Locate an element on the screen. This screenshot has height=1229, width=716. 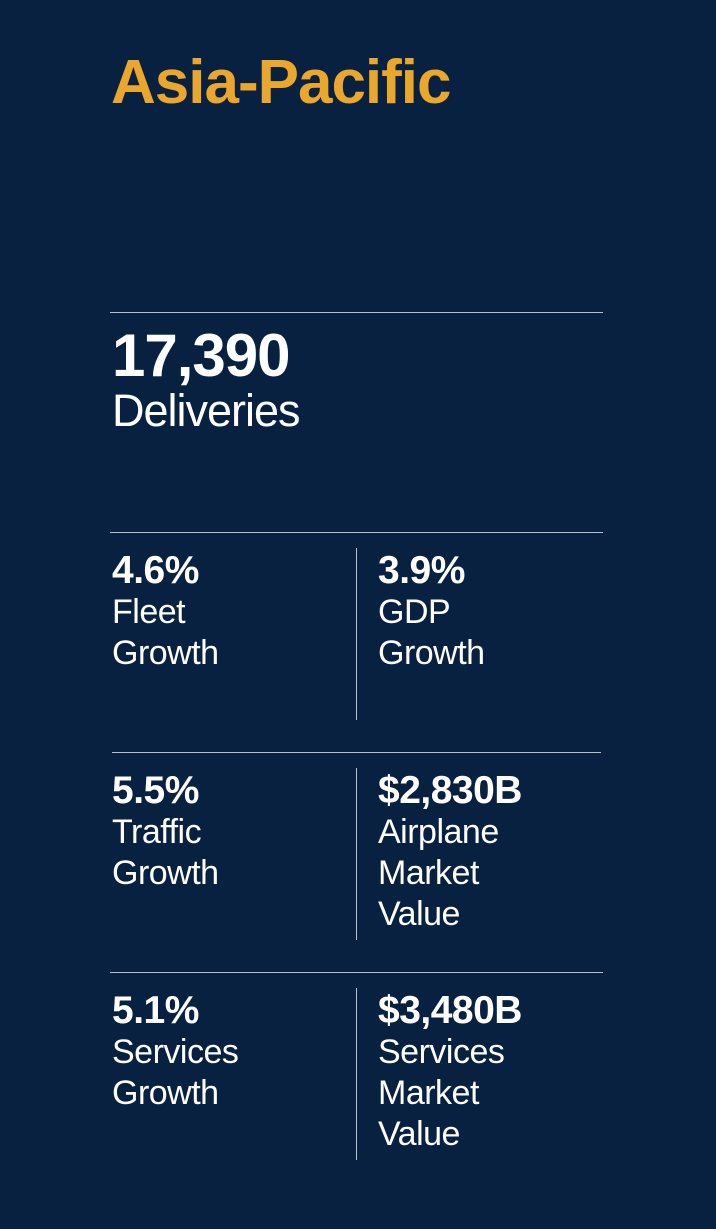
stat-label: GDP Growth is located at coordinates (431, 633).